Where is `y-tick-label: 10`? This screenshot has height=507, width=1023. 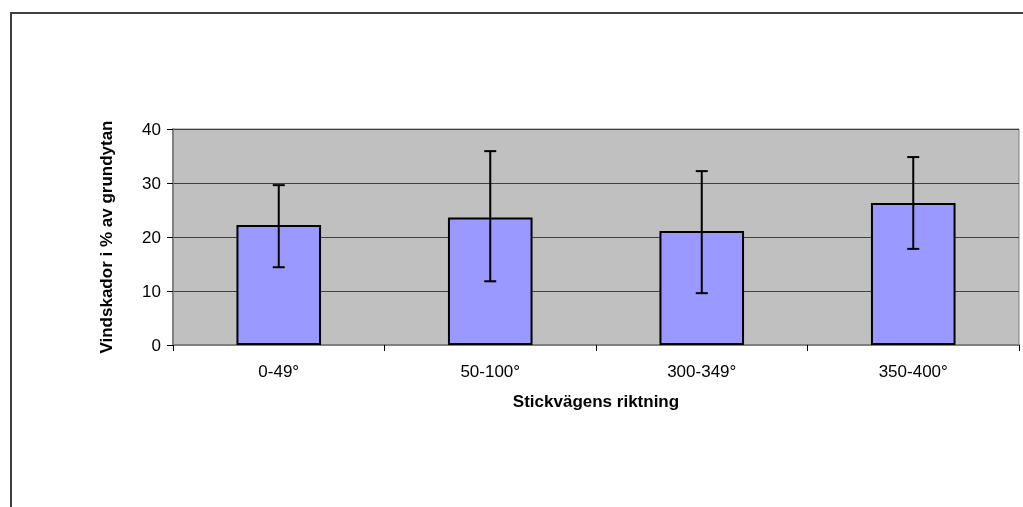 y-tick-label: 10 is located at coordinates (151, 291).